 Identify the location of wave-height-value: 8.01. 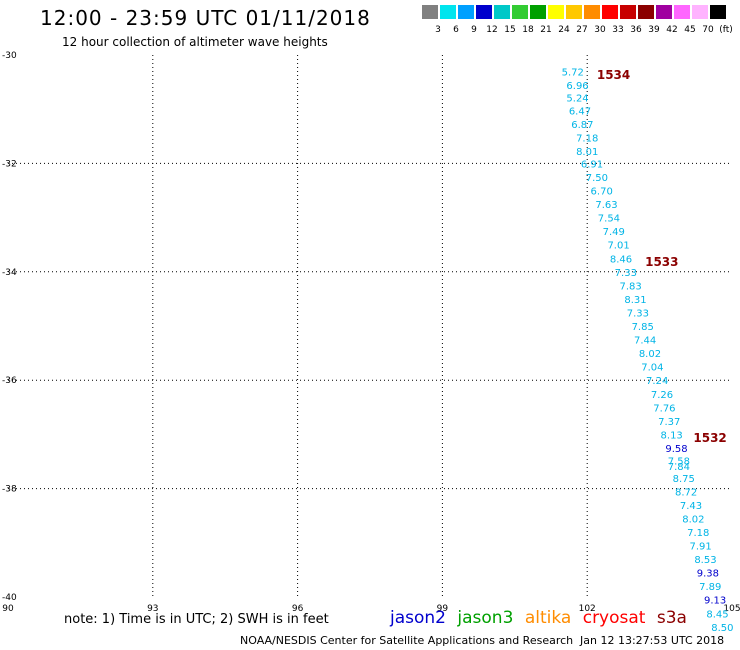
(587, 152).